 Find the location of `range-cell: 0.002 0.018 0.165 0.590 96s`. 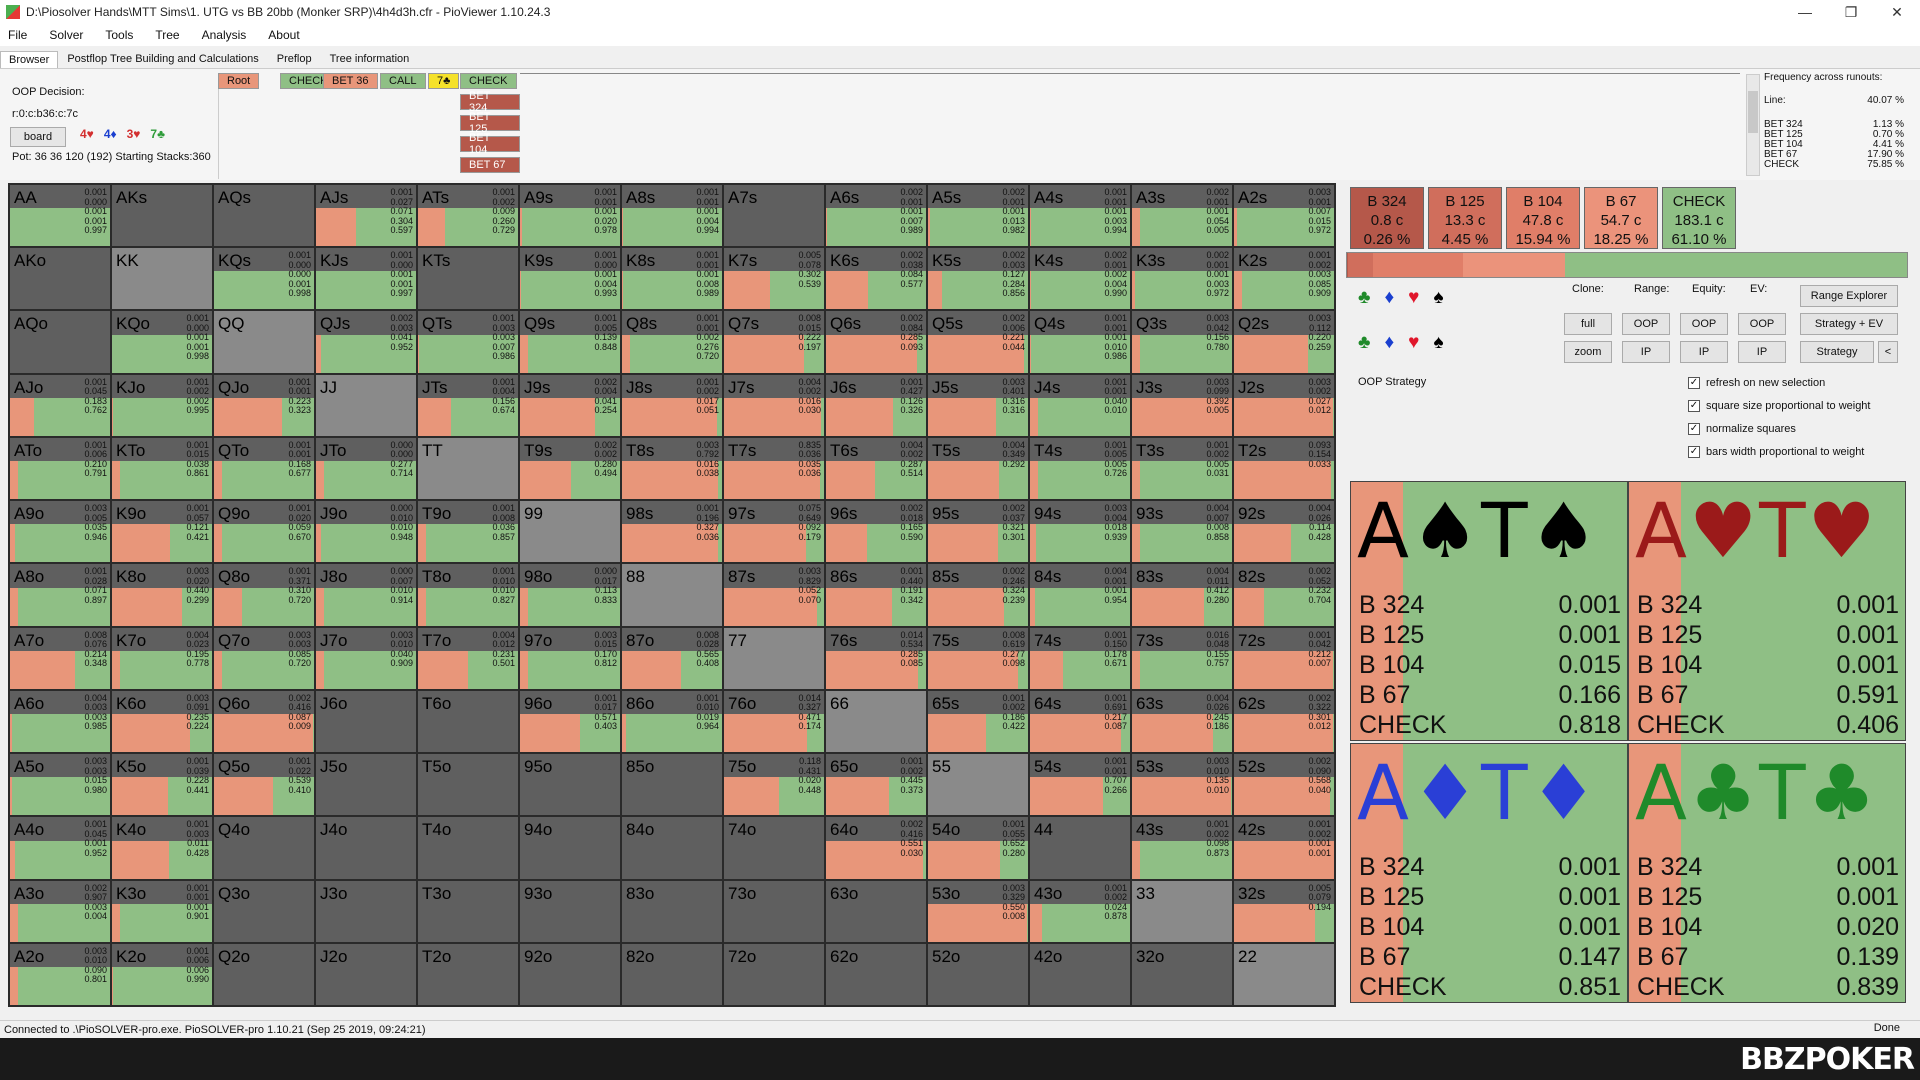

range-cell: 0.002 0.018 0.165 0.590 96s is located at coordinates (876, 532).